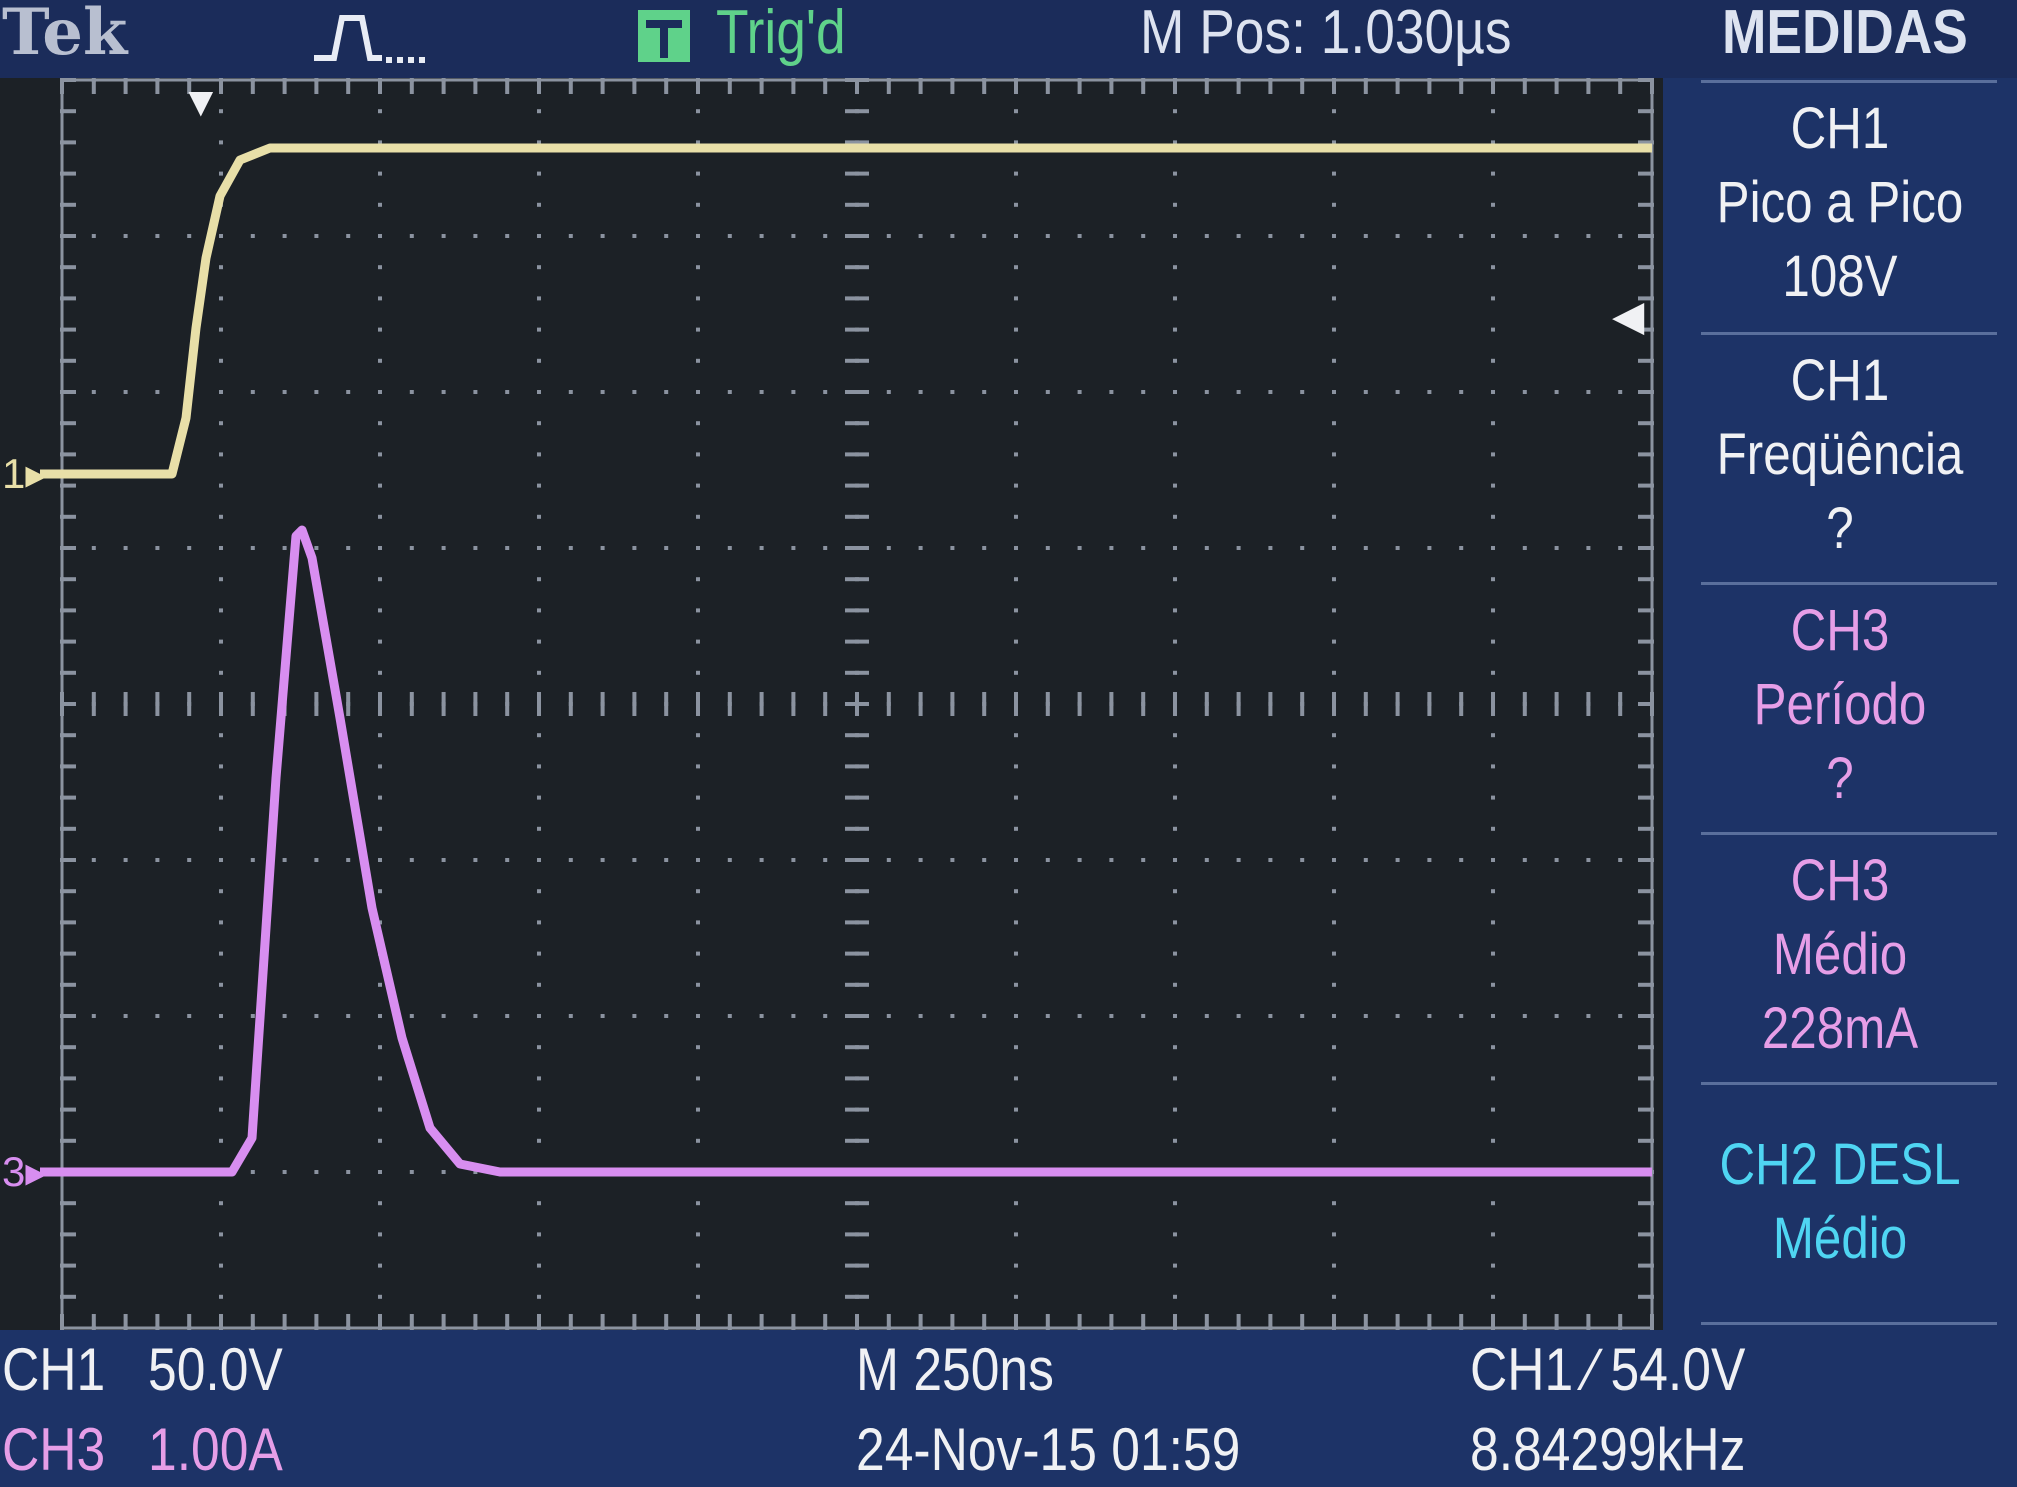 This screenshot has width=2017, height=1487. What do you see at coordinates (215, 1449) in the screenshot?
I see `ch3-scale: 1.00A` at bounding box center [215, 1449].